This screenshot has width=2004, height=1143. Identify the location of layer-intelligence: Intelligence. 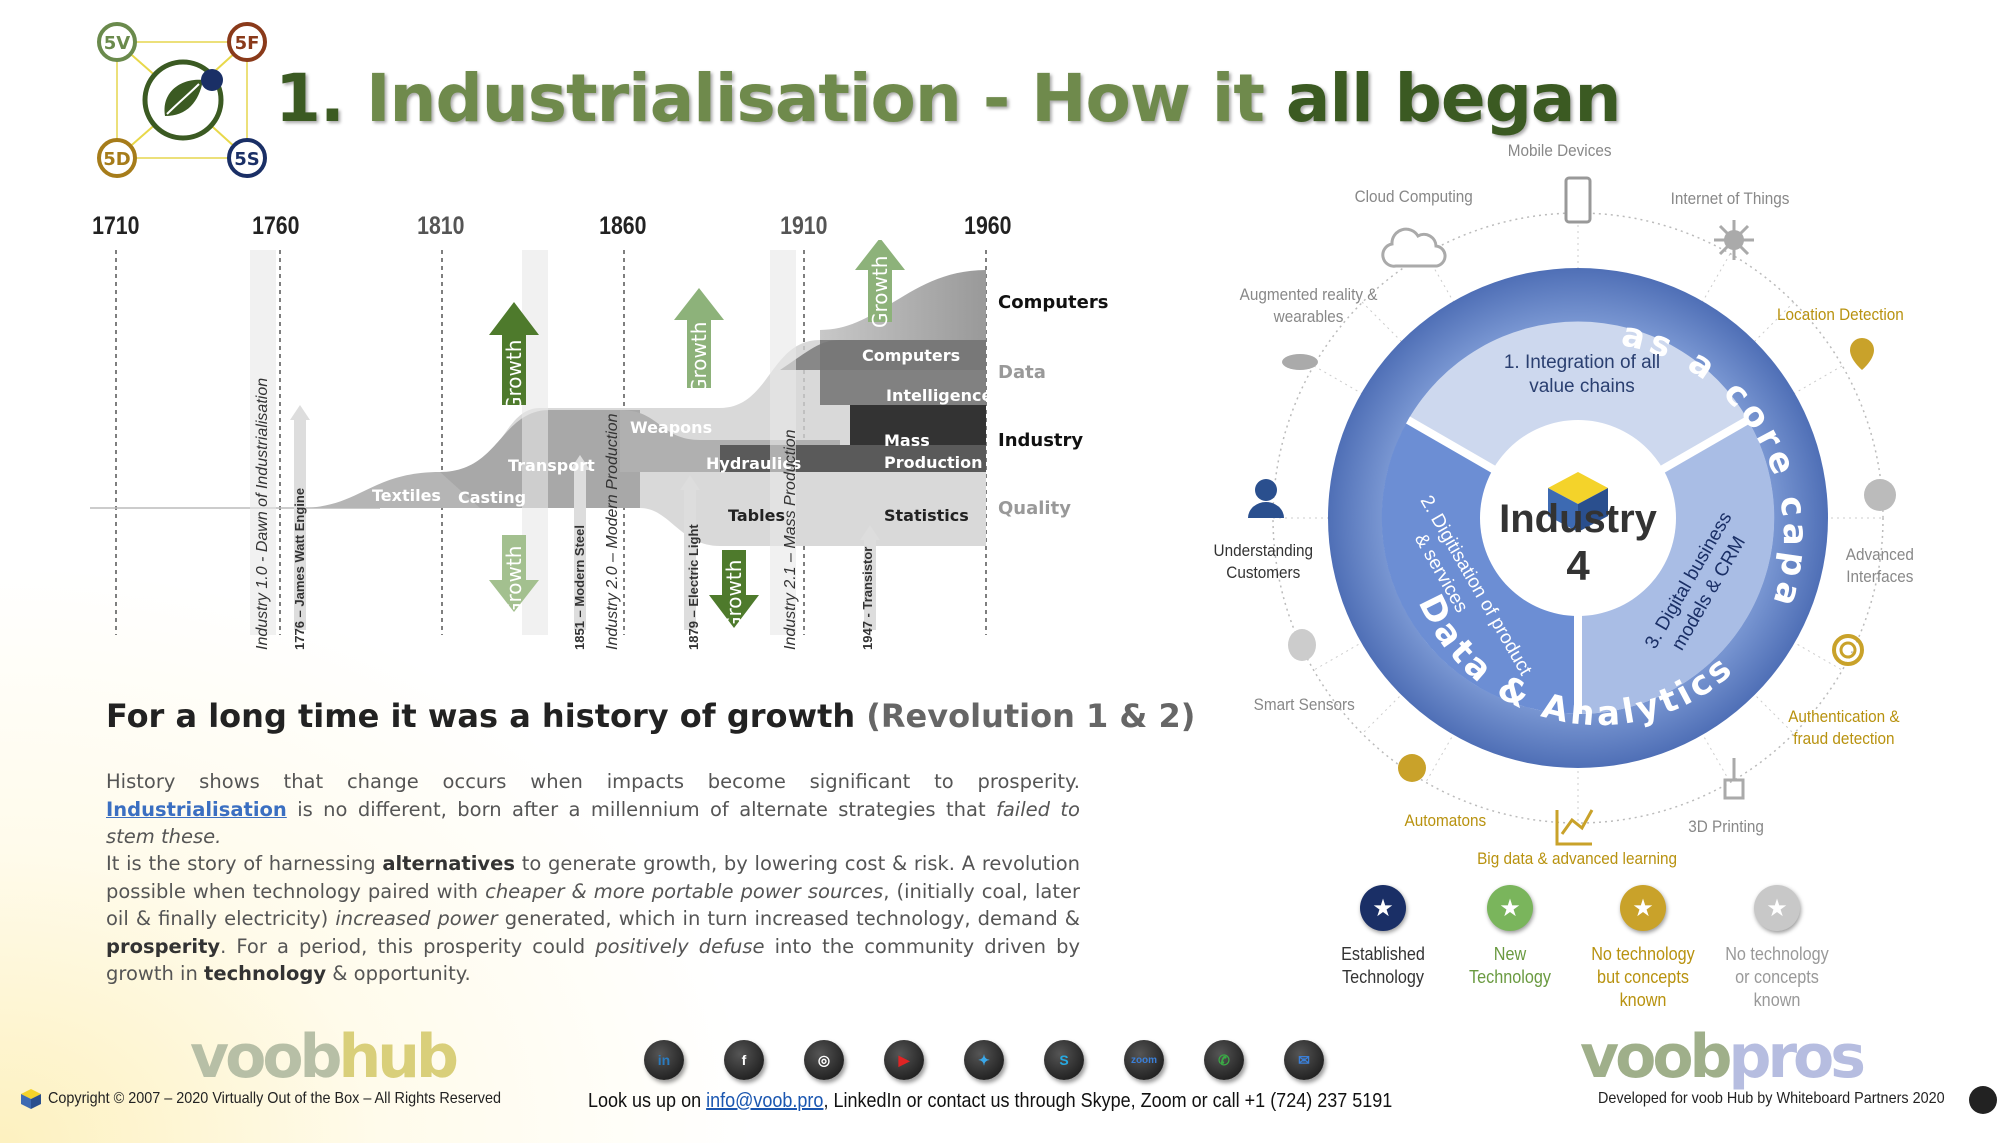
(939, 395).